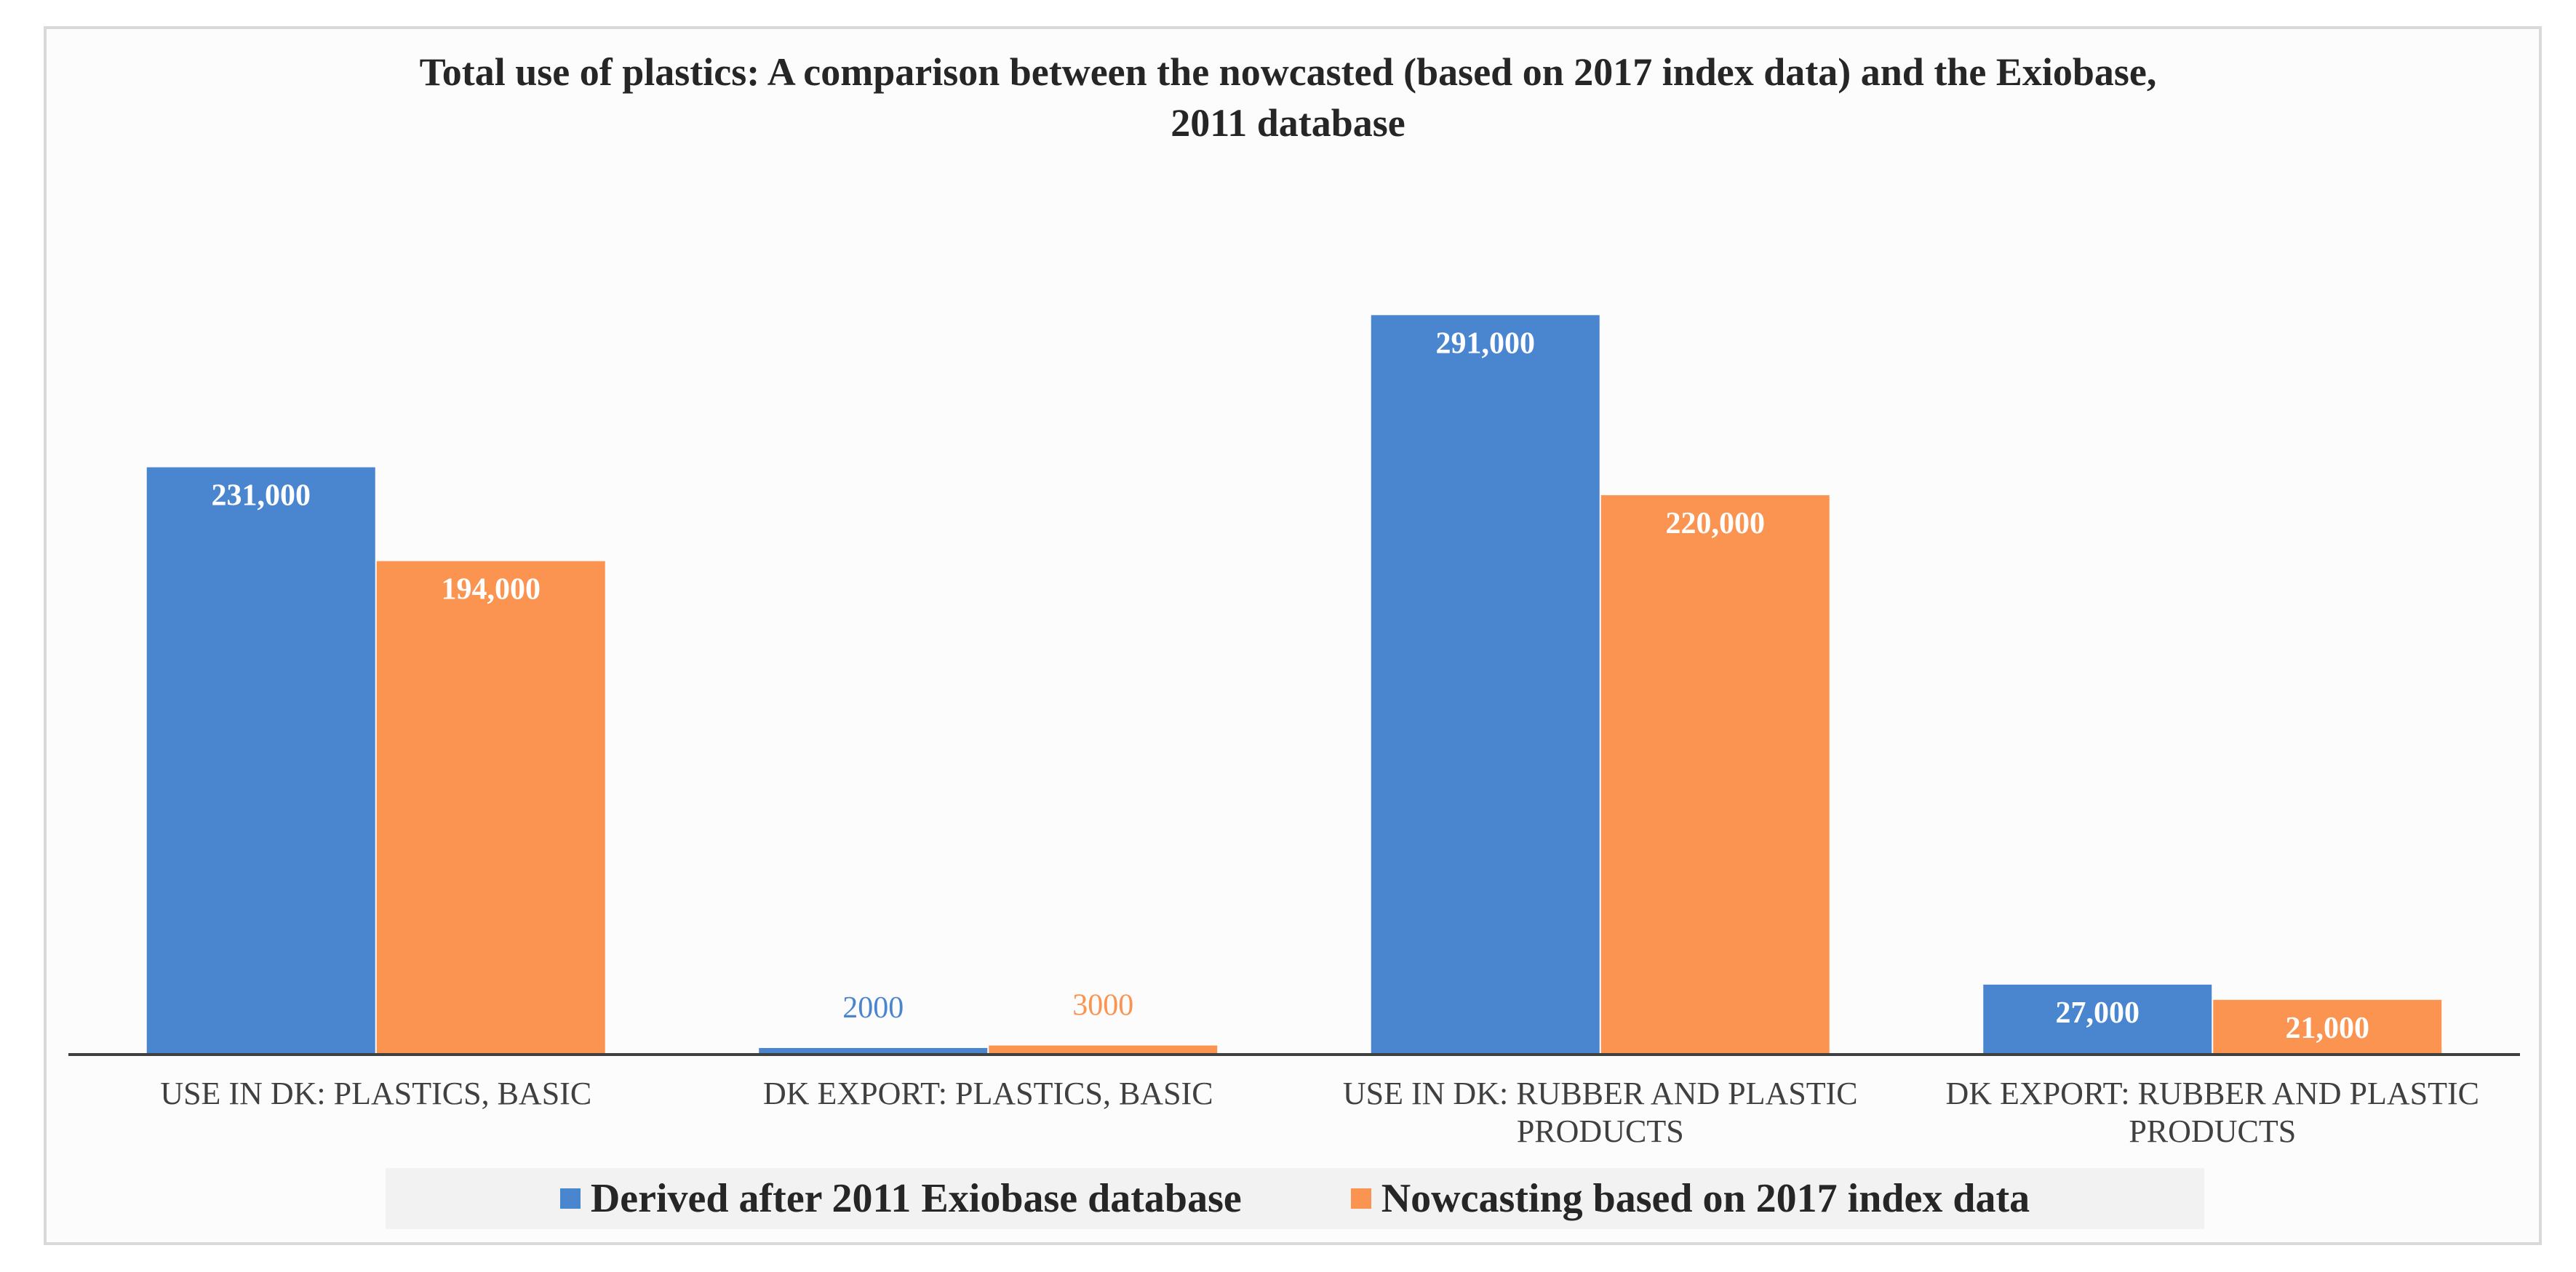  I want to click on category-label-3-line-1: USE IN DK: RUBBER AND PLASTIC, so click(1600, 1093).